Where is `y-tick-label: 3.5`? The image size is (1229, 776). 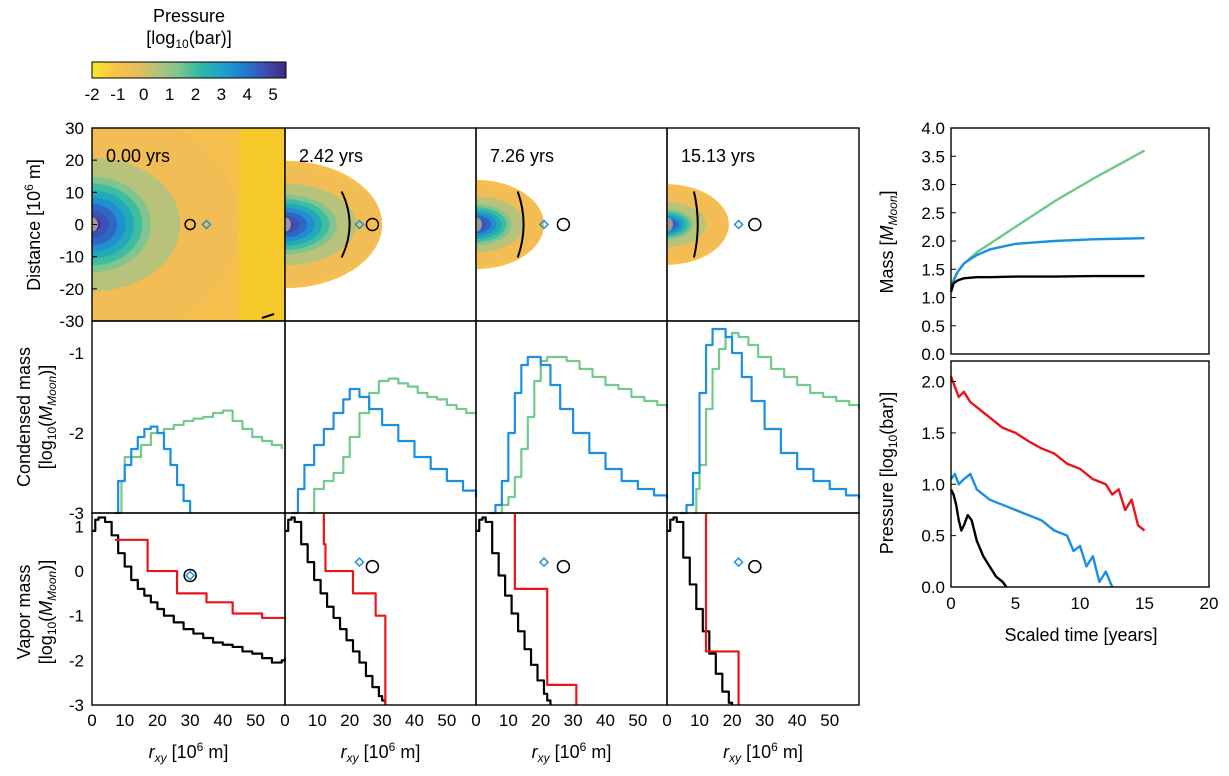
y-tick-label: 3.5 is located at coordinates (933, 156).